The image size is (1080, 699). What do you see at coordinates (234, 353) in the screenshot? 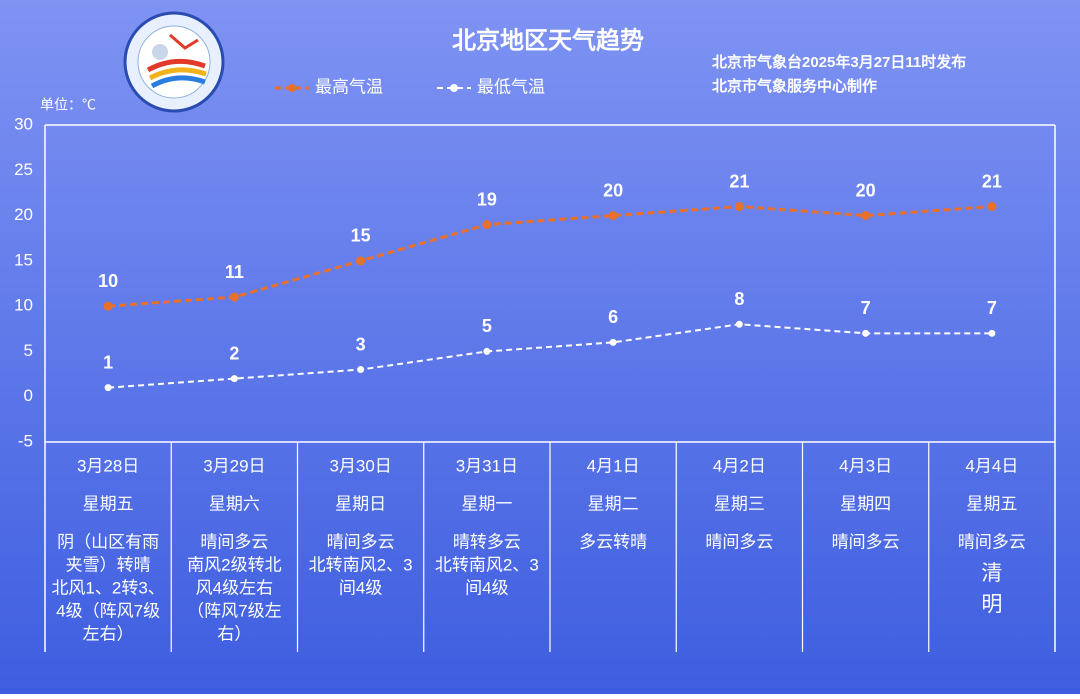
I see `value-label: 2` at bounding box center [234, 353].